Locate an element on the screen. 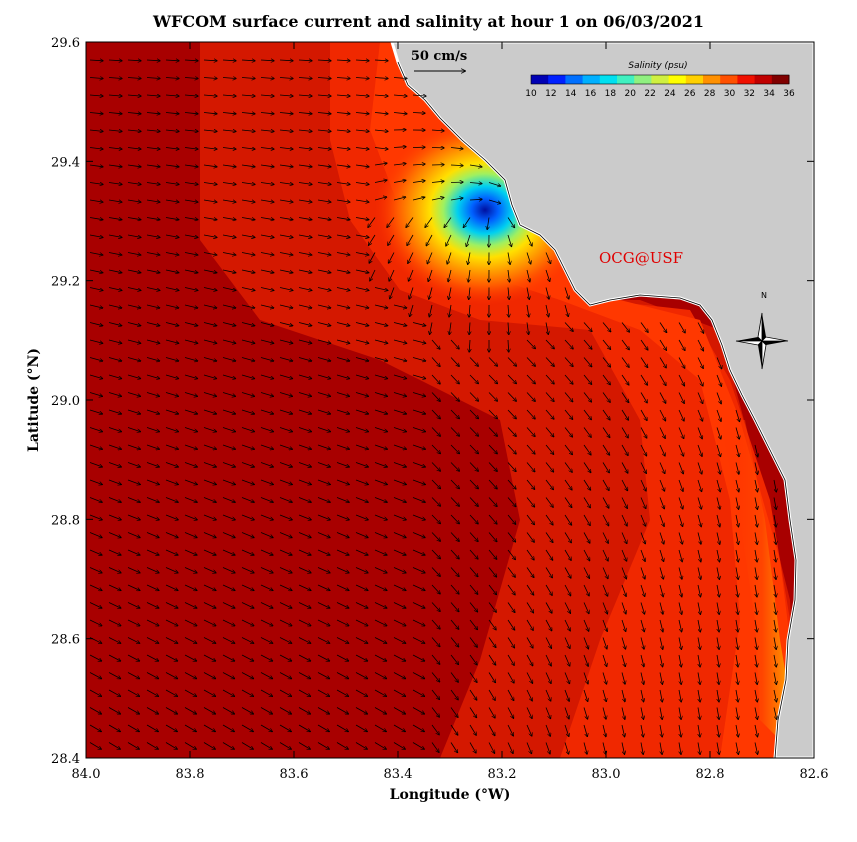  x-tick-label: 83.6 is located at coordinates (294, 774).